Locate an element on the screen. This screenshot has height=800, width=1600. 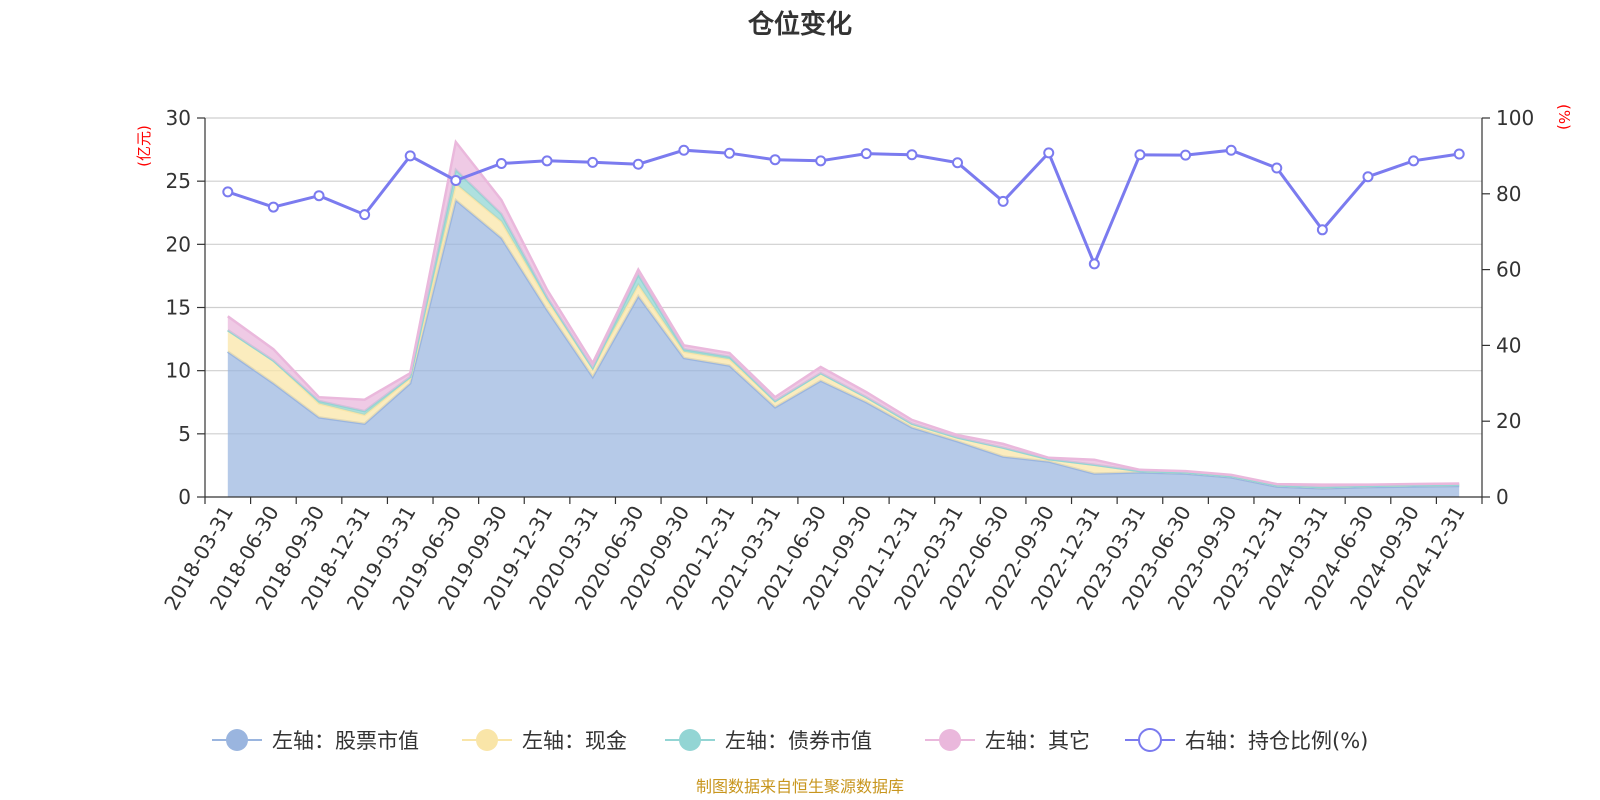
left-axis-tick-label: 15 is located at coordinates (178, 308).